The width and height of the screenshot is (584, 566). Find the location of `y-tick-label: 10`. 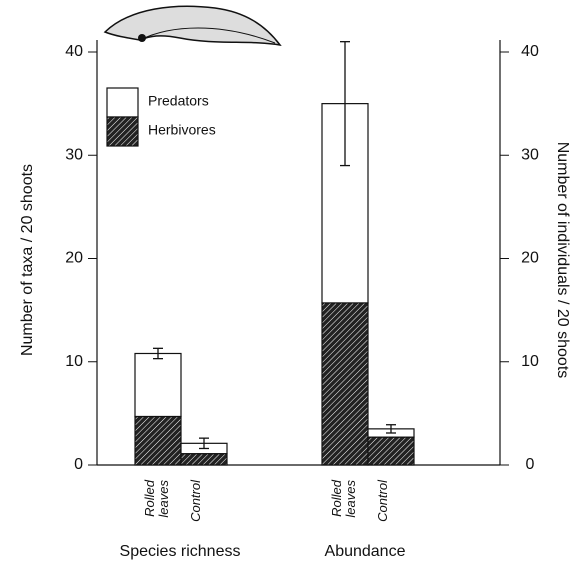

y-tick-label: 10 is located at coordinates (74, 361).